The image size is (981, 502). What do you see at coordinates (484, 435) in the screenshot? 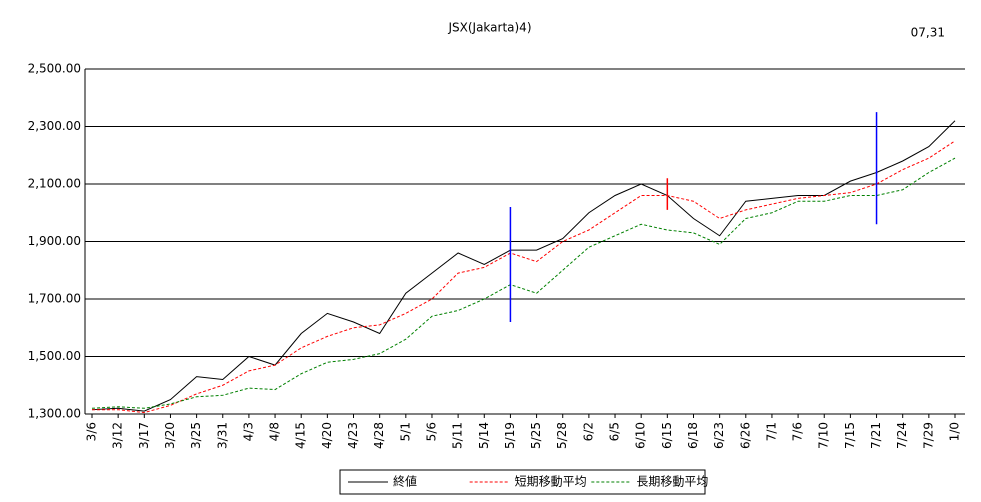
I see `x-tick-label: 5/14` at bounding box center [484, 435].